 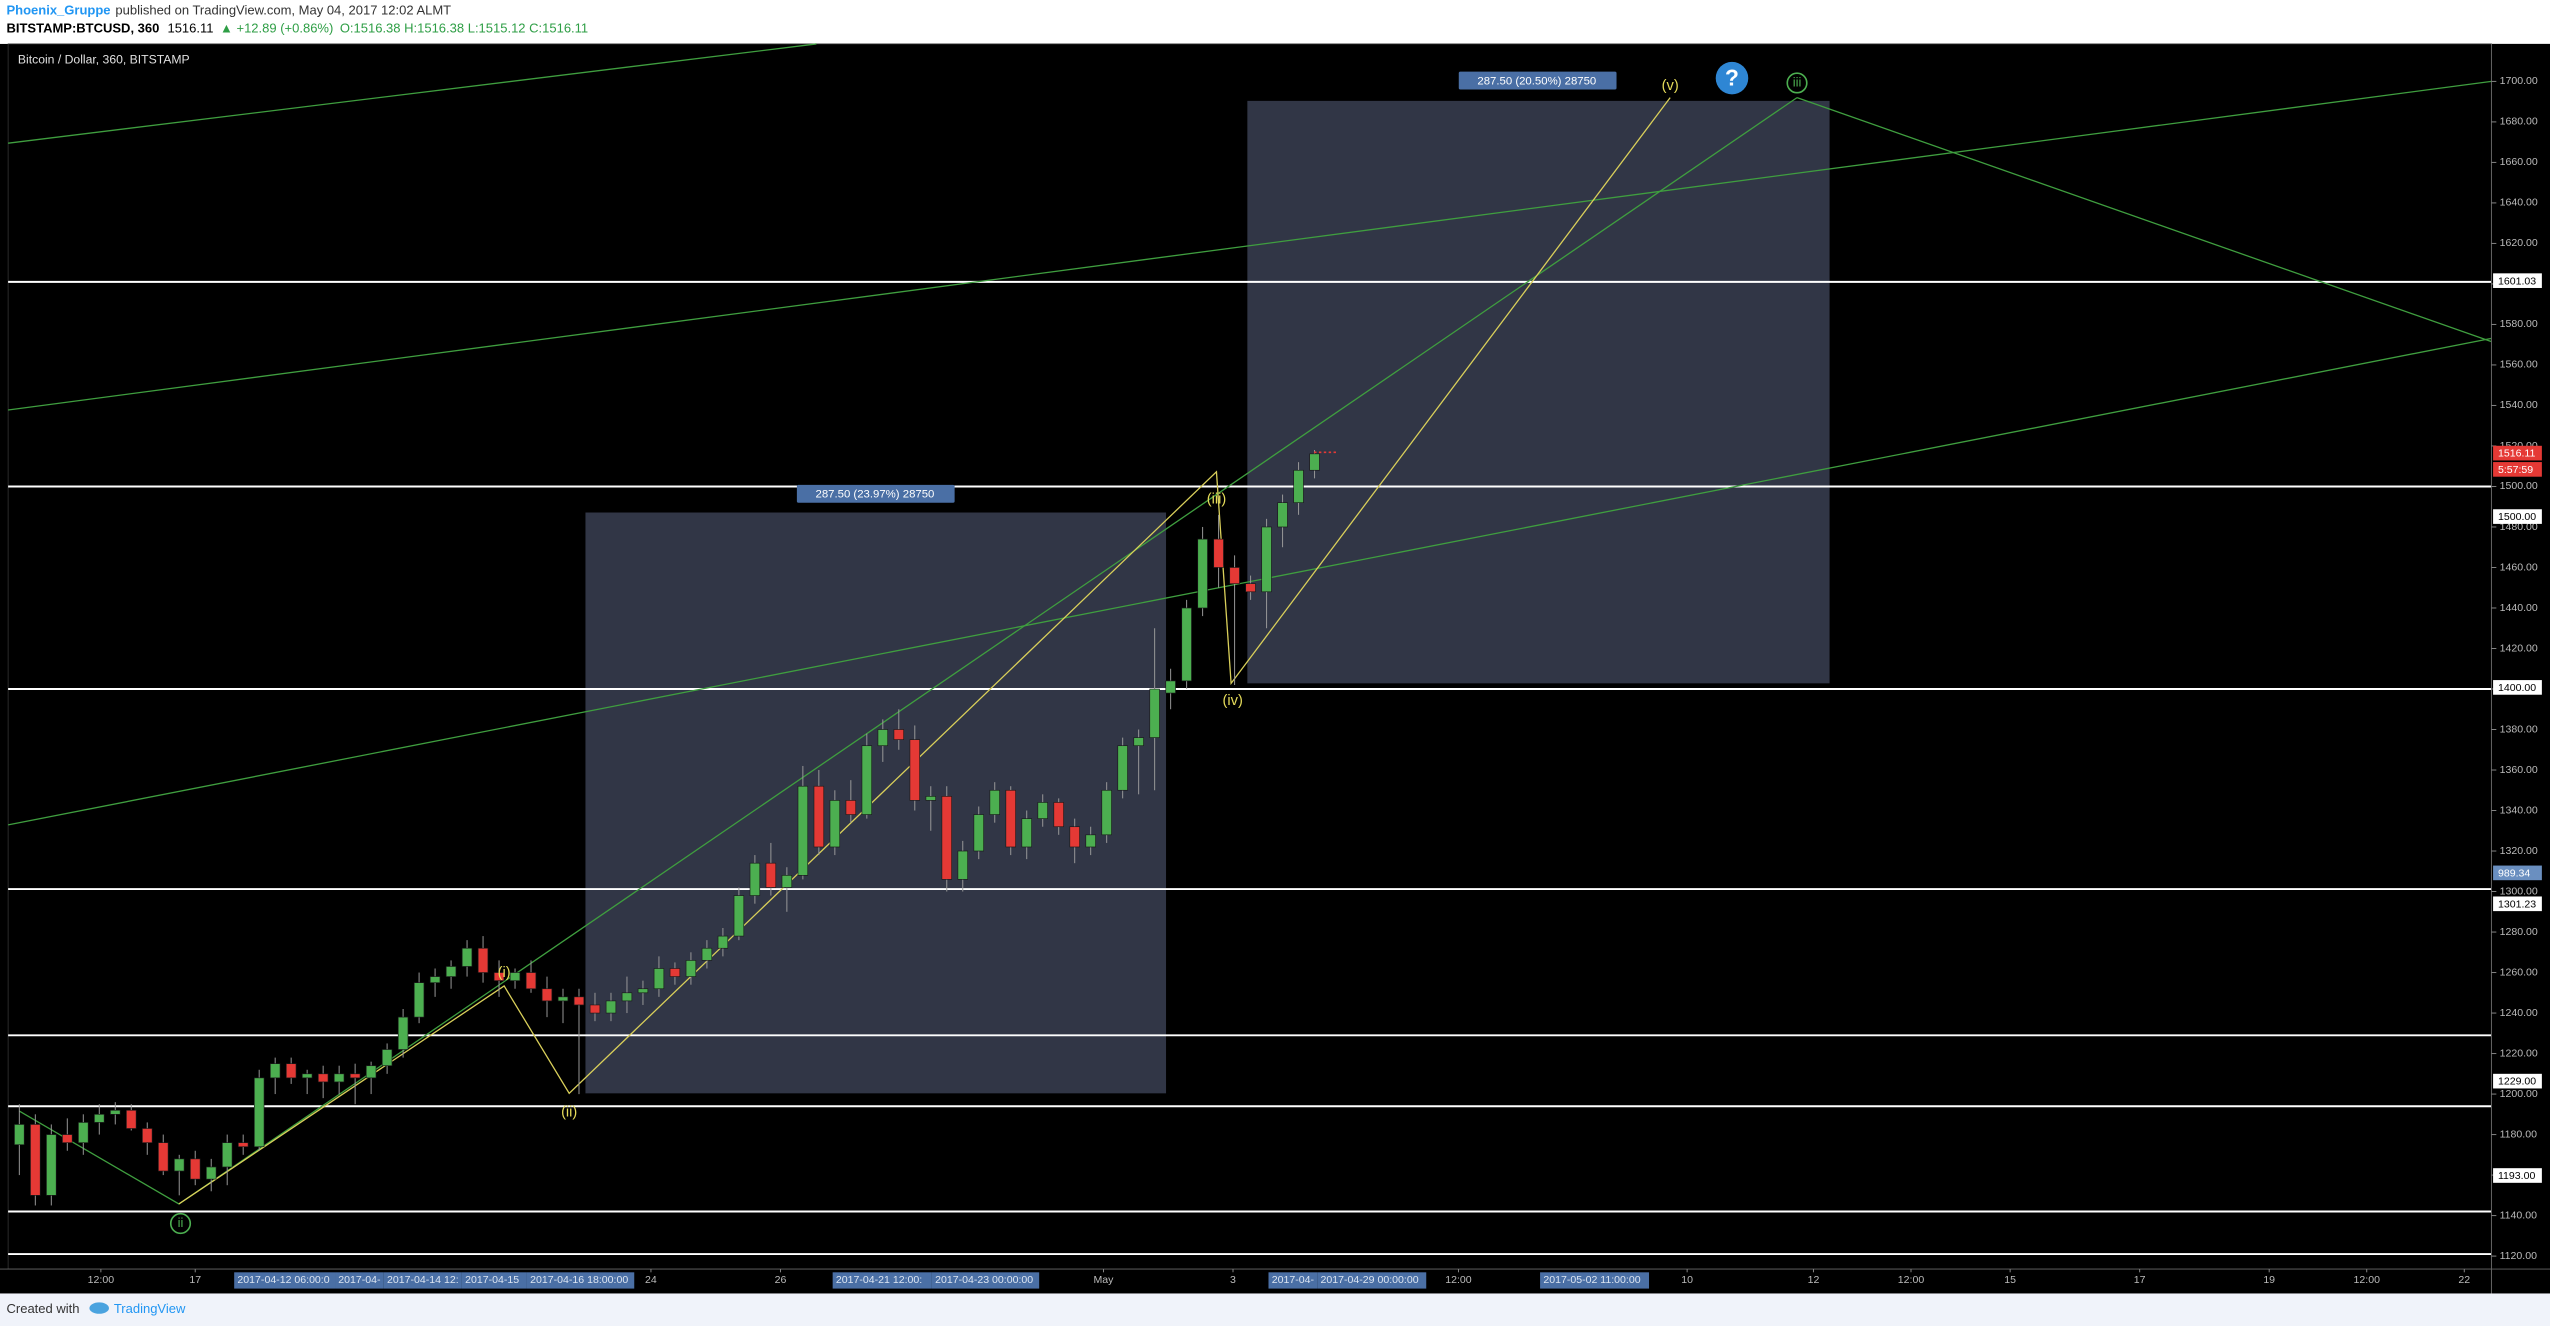 What do you see at coordinates (195, 1280) in the screenshot?
I see `x-tick-label: 17` at bounding box center [195, 1280].